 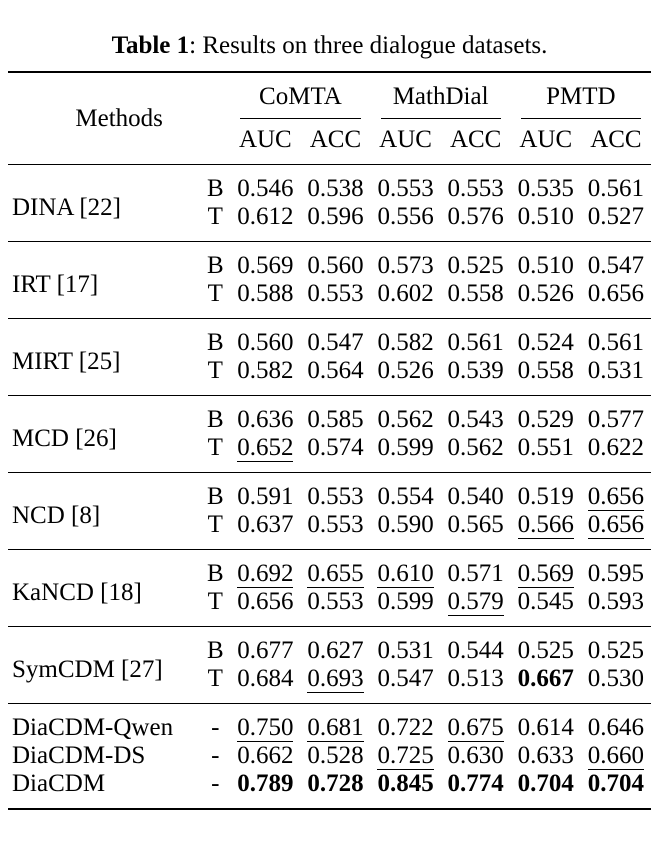 What do you see at coordinates (476, 376) in the screenshot?
I see `metric-value: 0.539` at bounding box center [476, 376].